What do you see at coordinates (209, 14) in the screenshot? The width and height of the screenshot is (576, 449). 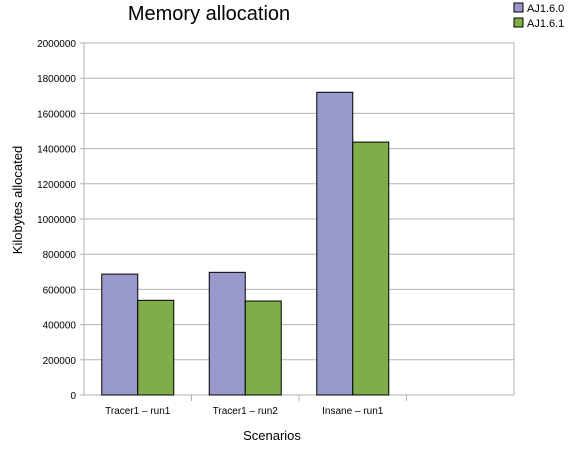 I see `chart-title: Memory allocation` at bounding box center [209, 14].